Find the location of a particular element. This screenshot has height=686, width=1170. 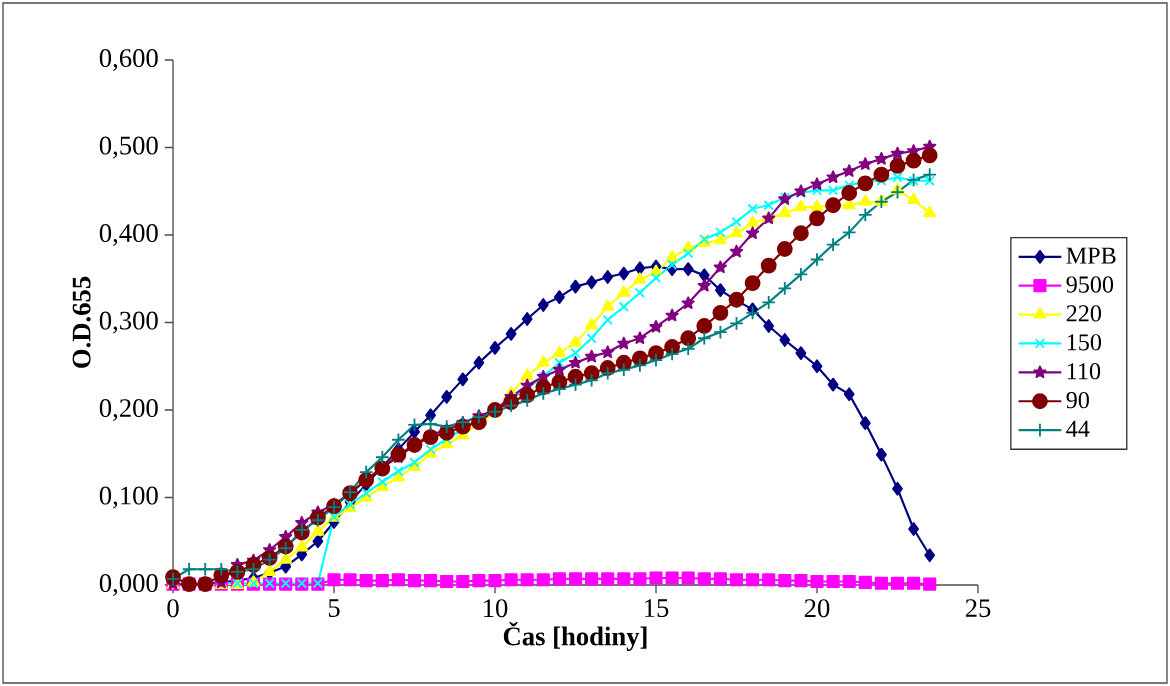

y-tick-label: 0,500 is located at coordinates (128, 147).